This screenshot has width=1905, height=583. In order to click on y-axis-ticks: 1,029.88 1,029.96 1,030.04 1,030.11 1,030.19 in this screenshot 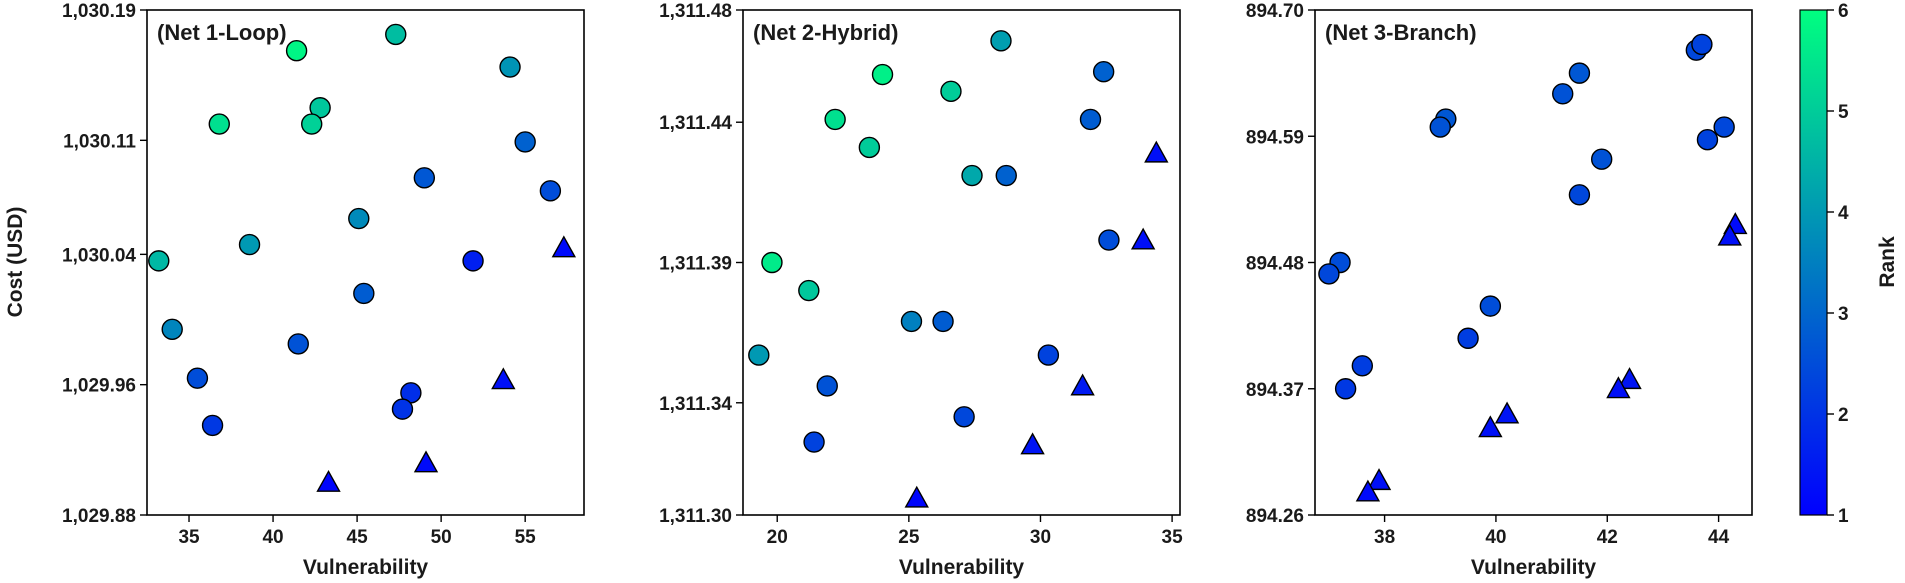, I will do `click(104, 264)`.